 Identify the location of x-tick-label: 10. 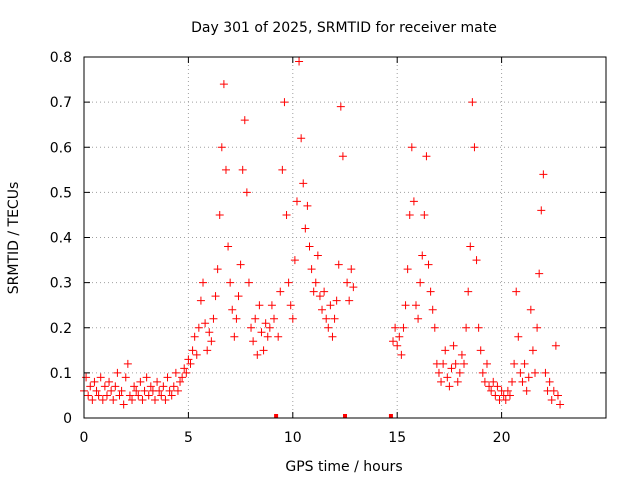
(293, 438).